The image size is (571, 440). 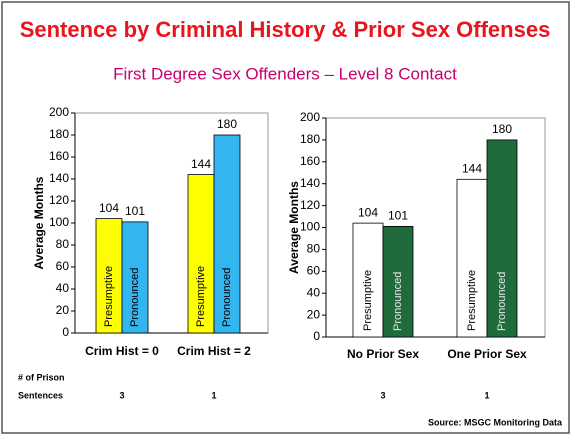 What do you see at coordinates (383, 354) in the screenshot?
I see `x-tick-label: No Prior Sex` at bounding box center [383, 354].